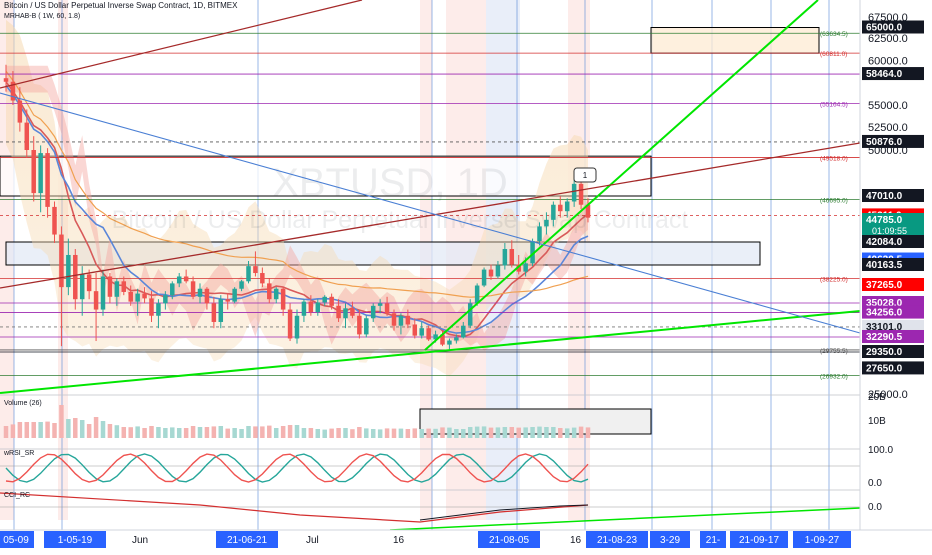 The image size is (932, 555). I want to click on price-tick-4: 52500.0, so click(888, 128).